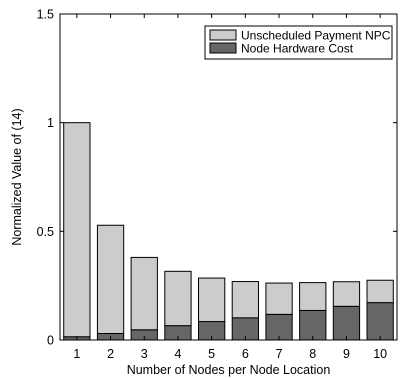 The image size is (407, 378). What do you see at coordinates (211, 354) in the screenshot?
I see `x-tick-label: 5` at bounding box center [211, 354].